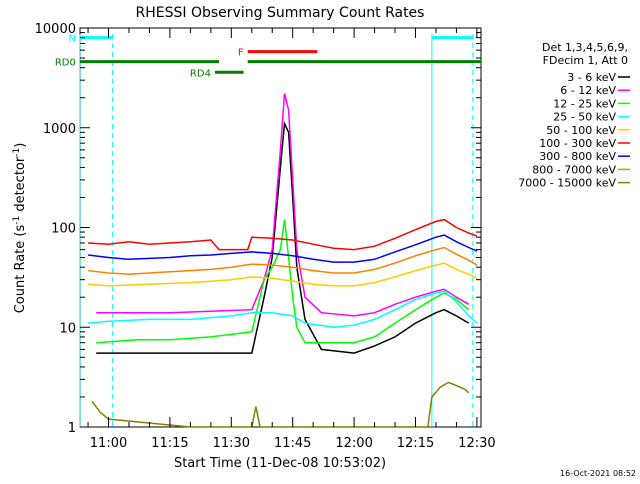  What do you see at coordinates (108, 443) in the screenshot?
I see `x-tick-label: 11:00` at bounding box center [108, 443].